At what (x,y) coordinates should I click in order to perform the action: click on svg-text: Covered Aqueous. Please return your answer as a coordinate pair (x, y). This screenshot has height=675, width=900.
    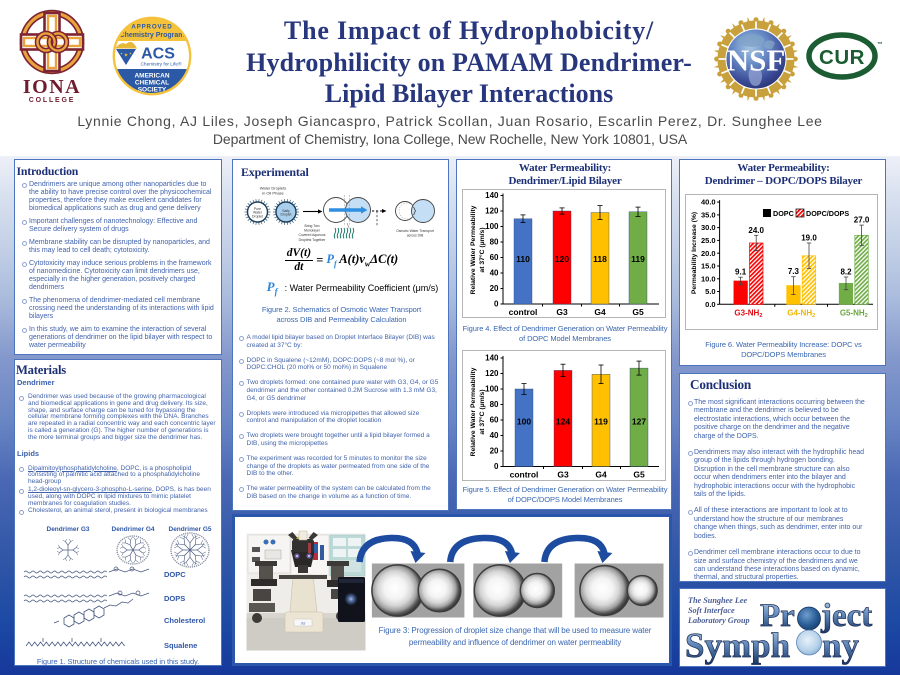
    Looking at the image, I should click on (312, 235).